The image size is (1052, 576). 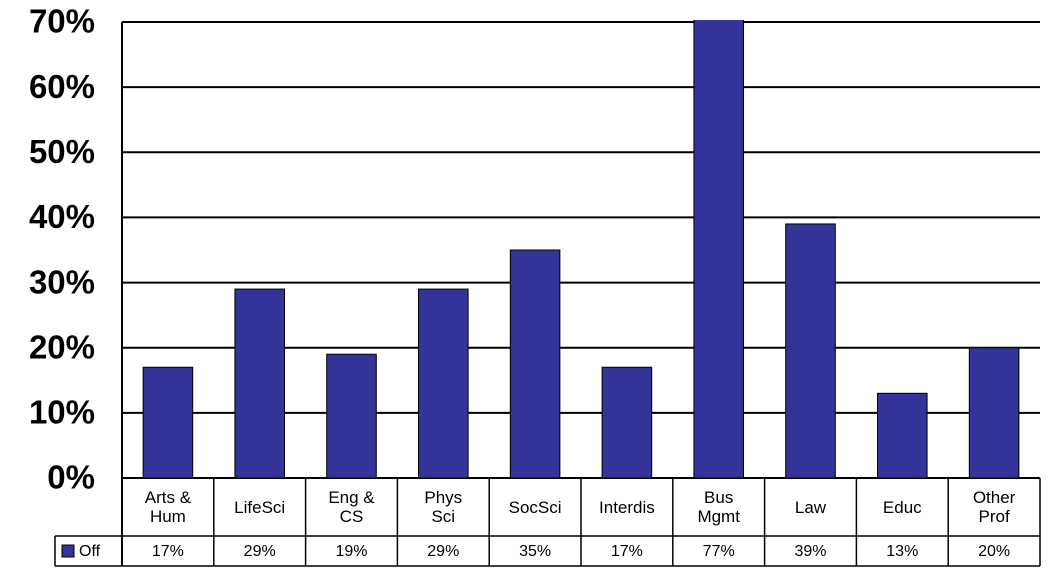 I want to click on value-label: 20%, so click(x=994, y=551).